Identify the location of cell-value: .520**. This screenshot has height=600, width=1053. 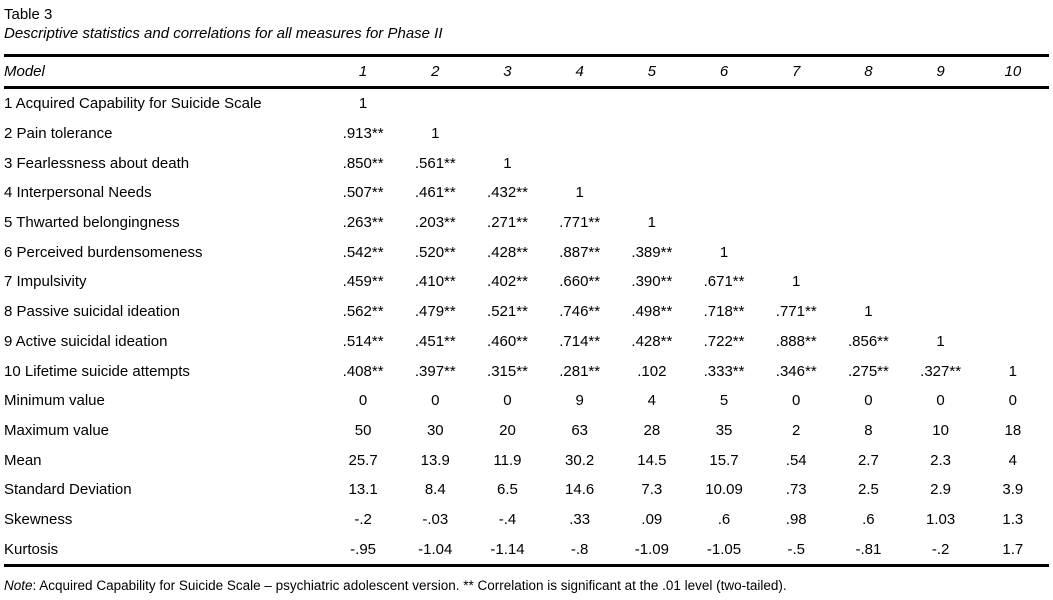
(435, 252).